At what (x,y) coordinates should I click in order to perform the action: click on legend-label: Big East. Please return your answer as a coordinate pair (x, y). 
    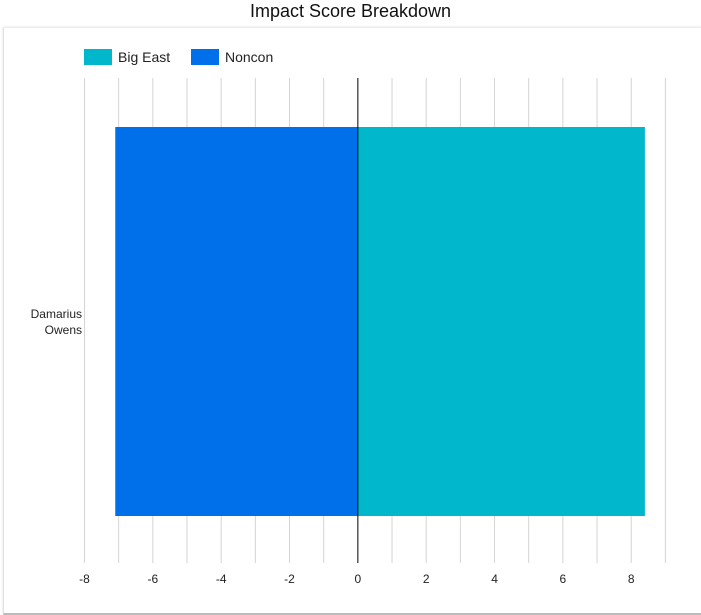
    Looking at the image, I should click on (144, 57).